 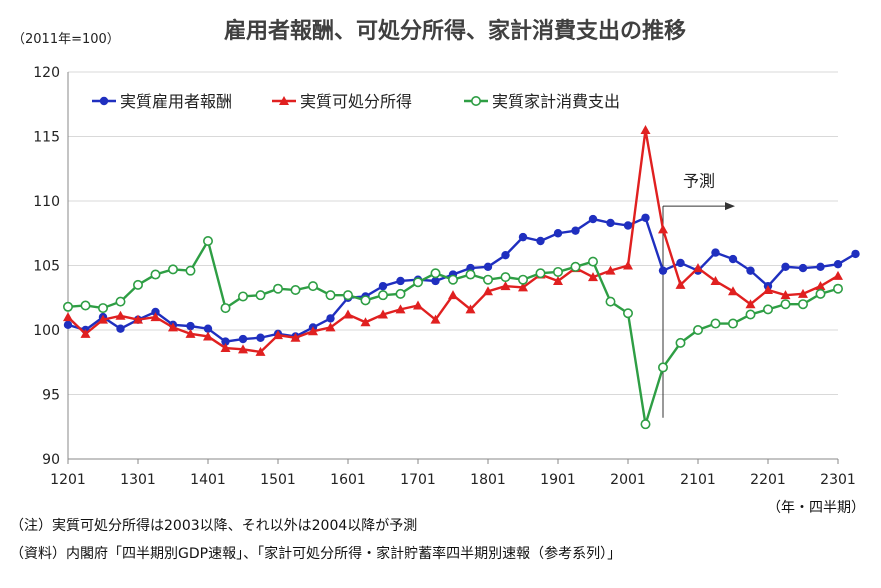 I want to click on forecast-label: 予測, so click(x=699, y=181).